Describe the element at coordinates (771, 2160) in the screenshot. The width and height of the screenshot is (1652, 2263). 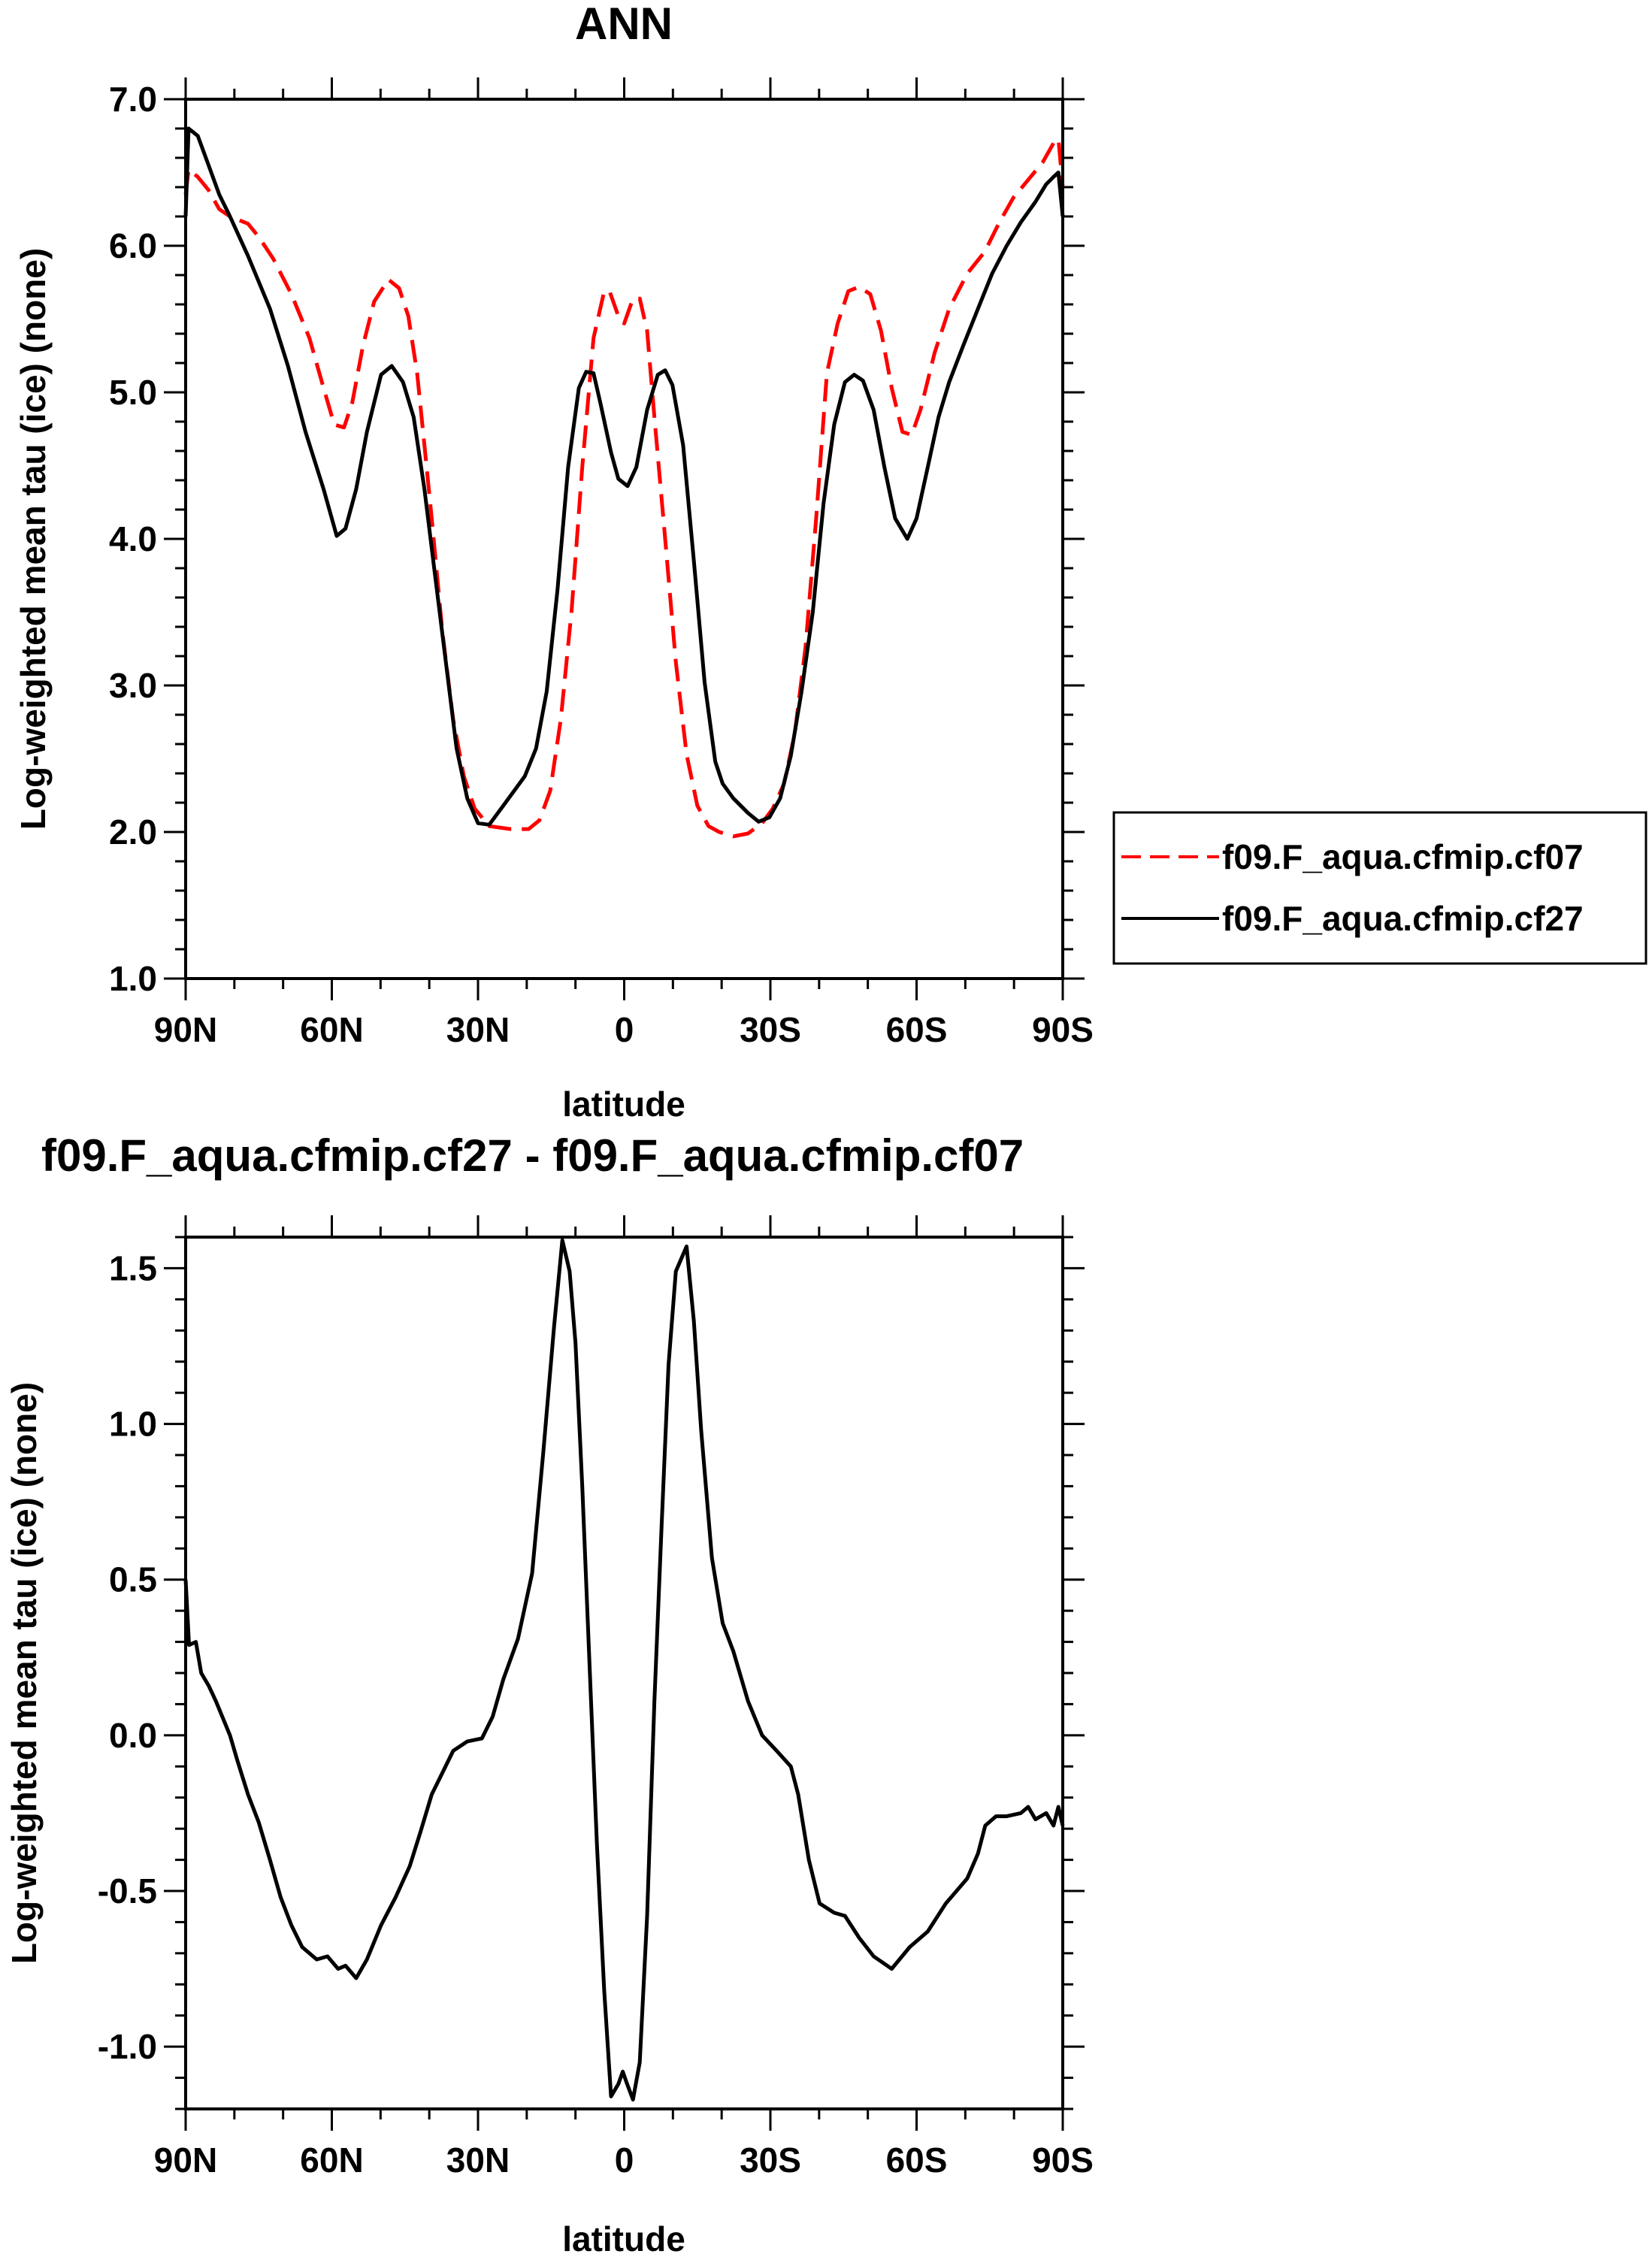
I see `bottom-x-tick-label: 30S` at that location.